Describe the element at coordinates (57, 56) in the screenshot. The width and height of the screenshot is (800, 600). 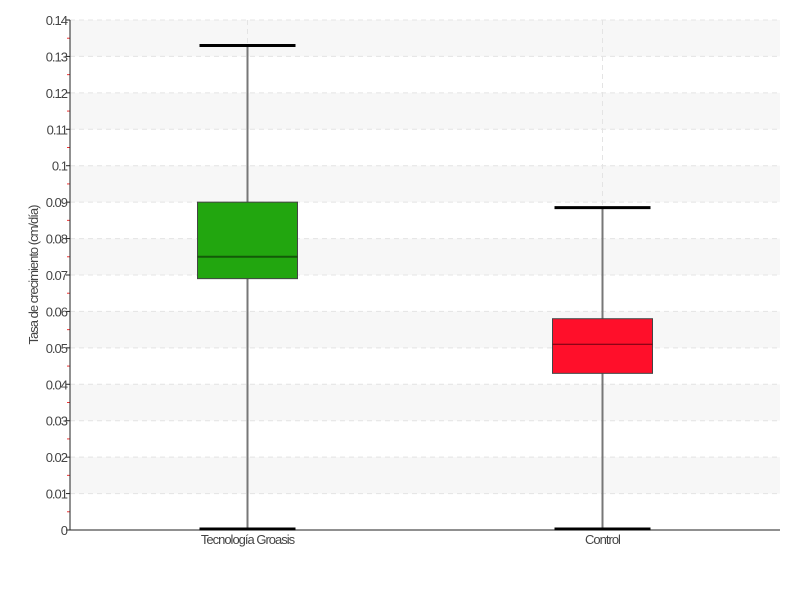
I see `y-tick-label: 0.13` at that location.